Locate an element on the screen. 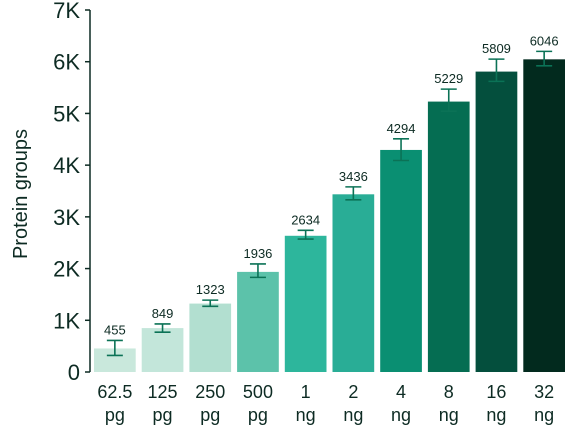 This screenshot has width=571, height=429. data-label: 5229 is located at coordinates (448, 78).